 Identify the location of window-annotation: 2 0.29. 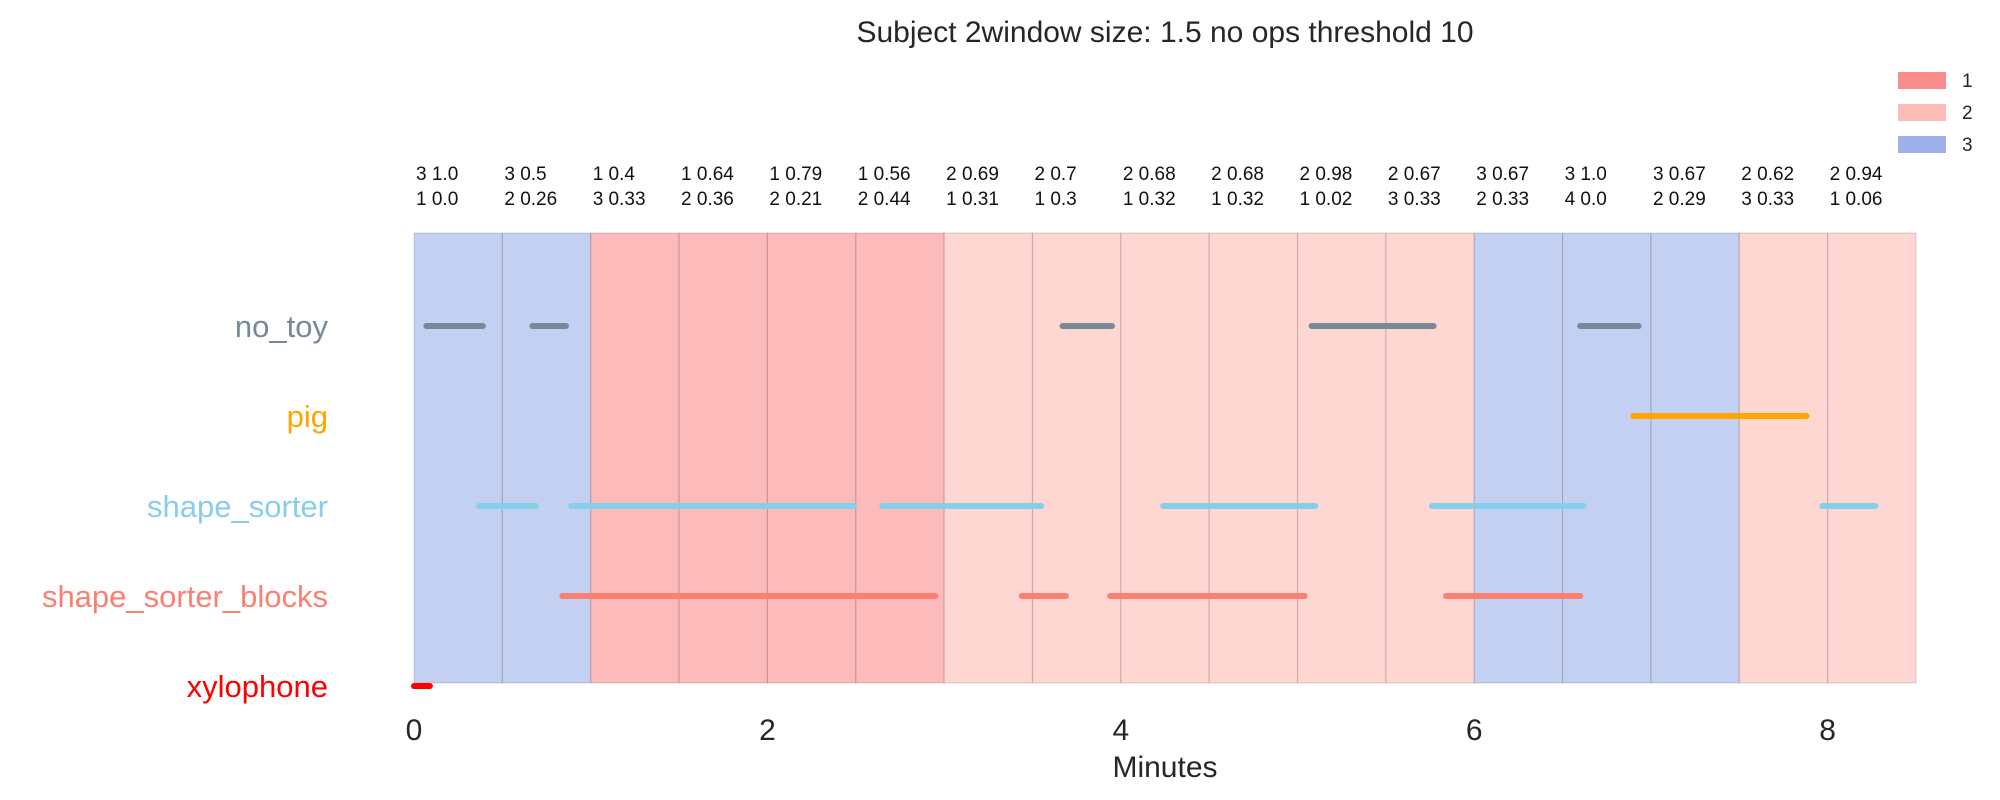
(1679, 199).